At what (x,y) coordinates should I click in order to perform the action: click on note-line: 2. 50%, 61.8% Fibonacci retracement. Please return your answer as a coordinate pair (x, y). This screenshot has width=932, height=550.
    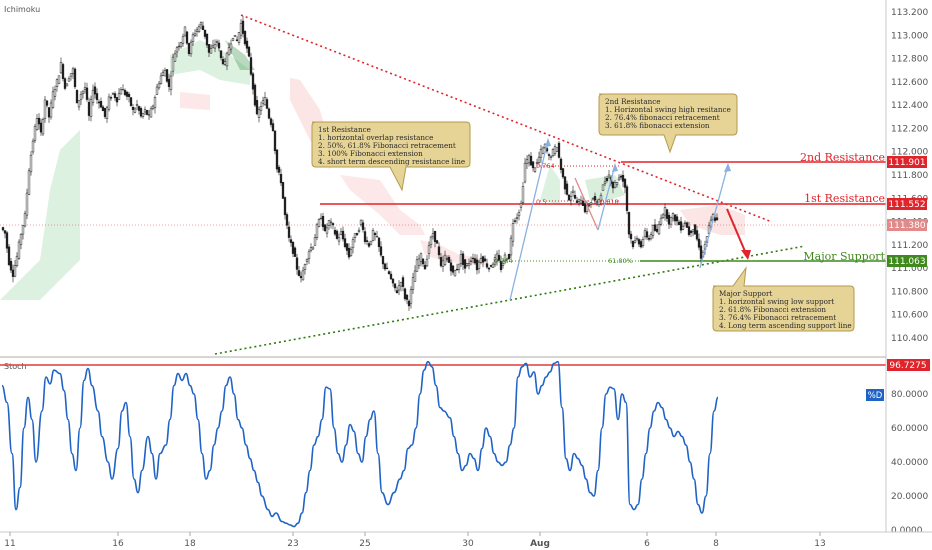
    Looking at the image, I should click on (387, 145).